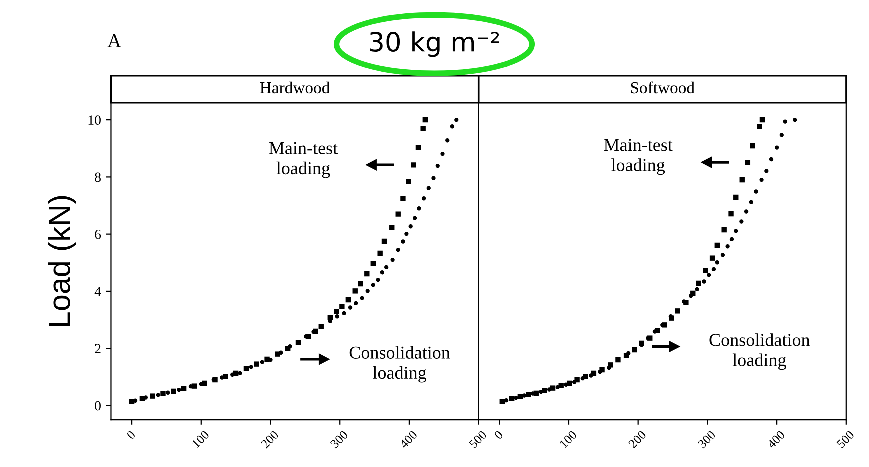 The height and width of the screenshot is (467, 869). I want to click on x-tick-label: 400, so click(776, 440).